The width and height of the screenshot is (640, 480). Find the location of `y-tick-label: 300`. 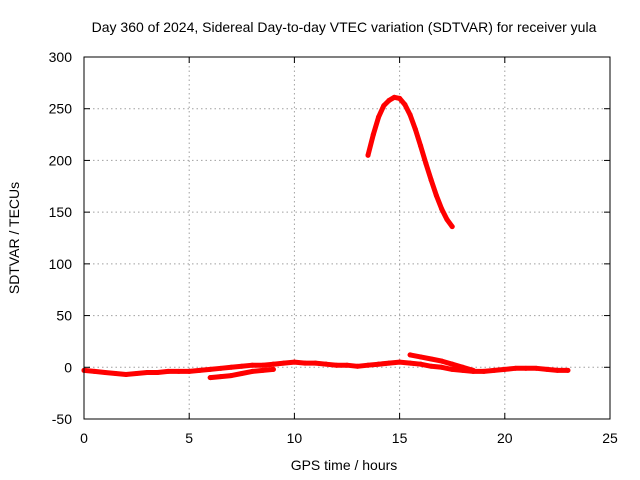

y-tick-label: 300 is located at coordinates (61, 57).